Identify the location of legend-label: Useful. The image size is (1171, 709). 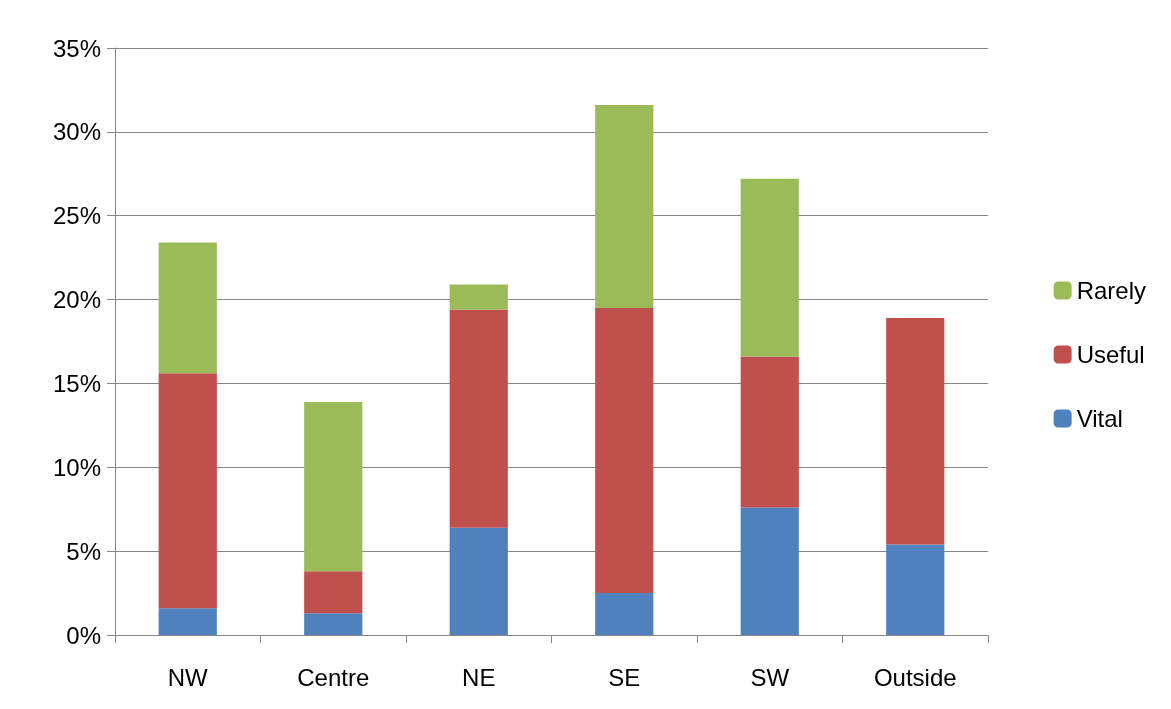
(1110, 354).